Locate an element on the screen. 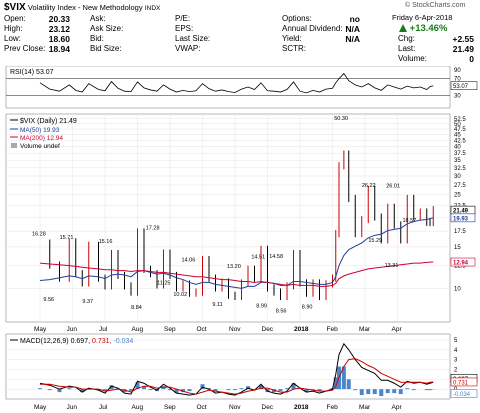  price-tick-label: 45 is located at coordinates (457, 136).